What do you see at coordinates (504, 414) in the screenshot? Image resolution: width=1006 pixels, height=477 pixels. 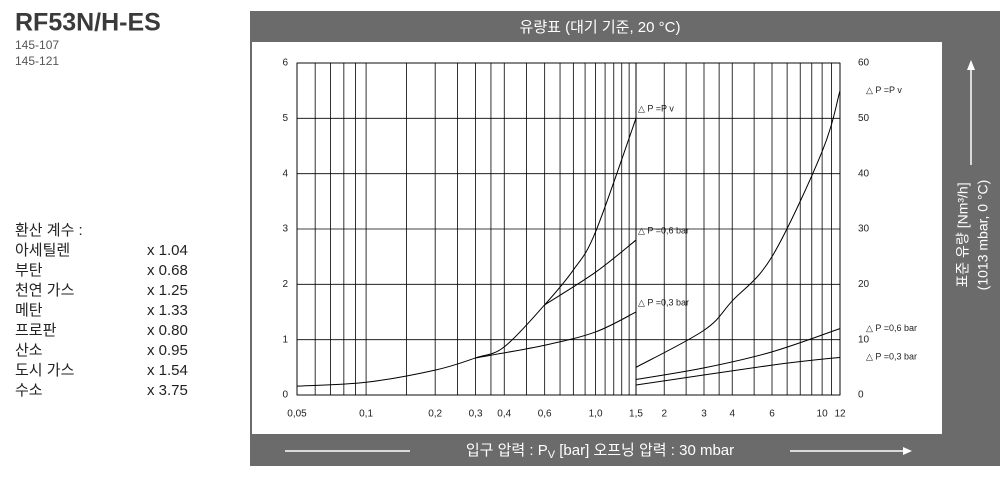 I see `x-tick-label: 0,4` at bounding box center [504, 414].